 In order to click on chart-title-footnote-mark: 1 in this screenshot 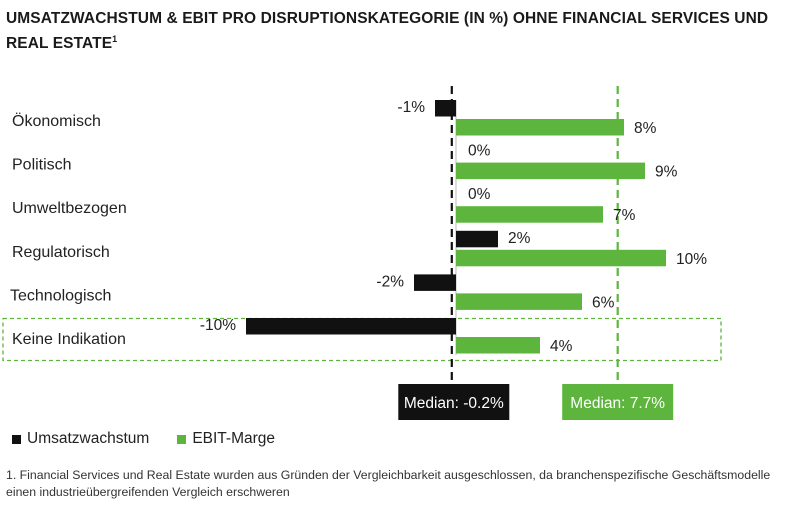, I will do `click(115, 39)`.